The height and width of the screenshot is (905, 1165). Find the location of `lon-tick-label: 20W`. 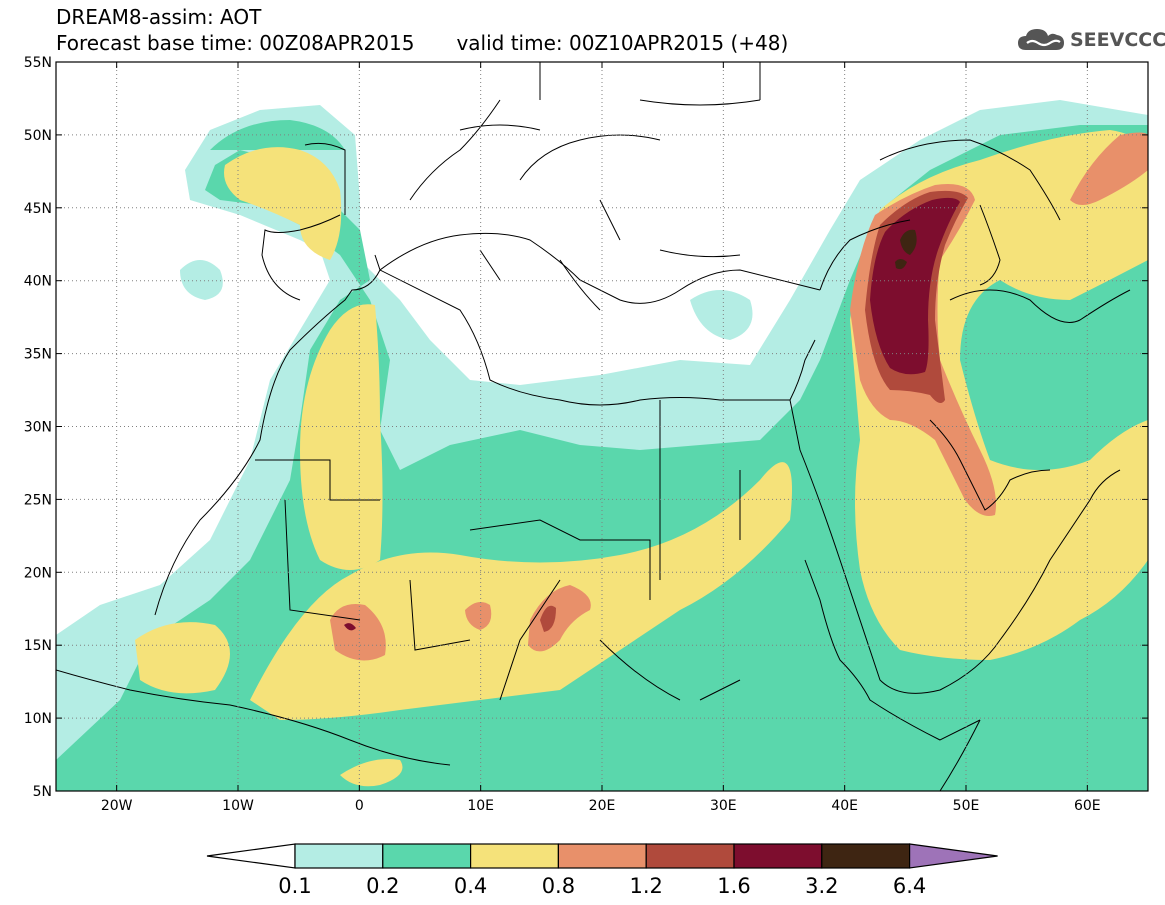

lon-tick-label: 20W is located at coordinates (117, 806).